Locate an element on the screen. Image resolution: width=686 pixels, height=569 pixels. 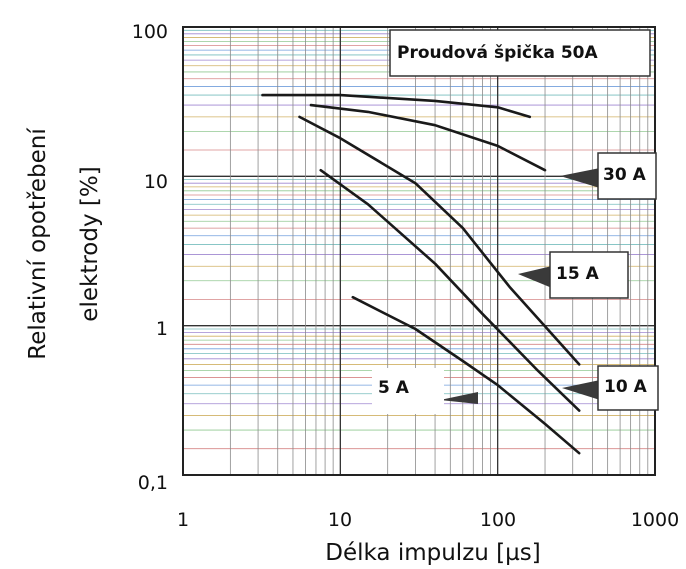
label-5a-text: 5 A is located at coordinates (394, 388).